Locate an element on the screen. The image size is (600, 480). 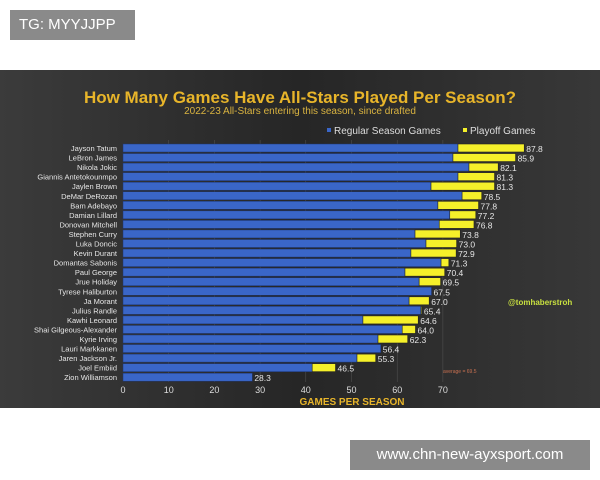
total-label: 70.4 is located at coordinates (455, 273).